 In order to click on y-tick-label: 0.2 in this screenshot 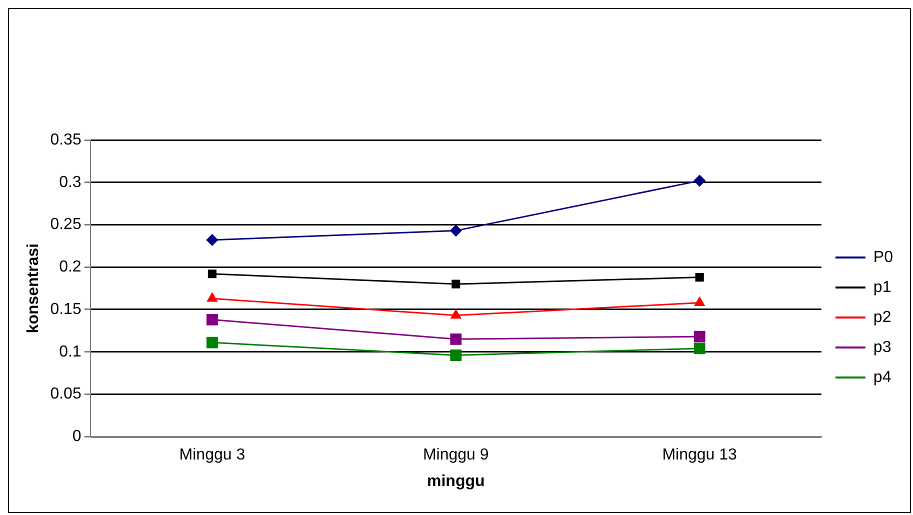, I will do `click(70, 267)`.